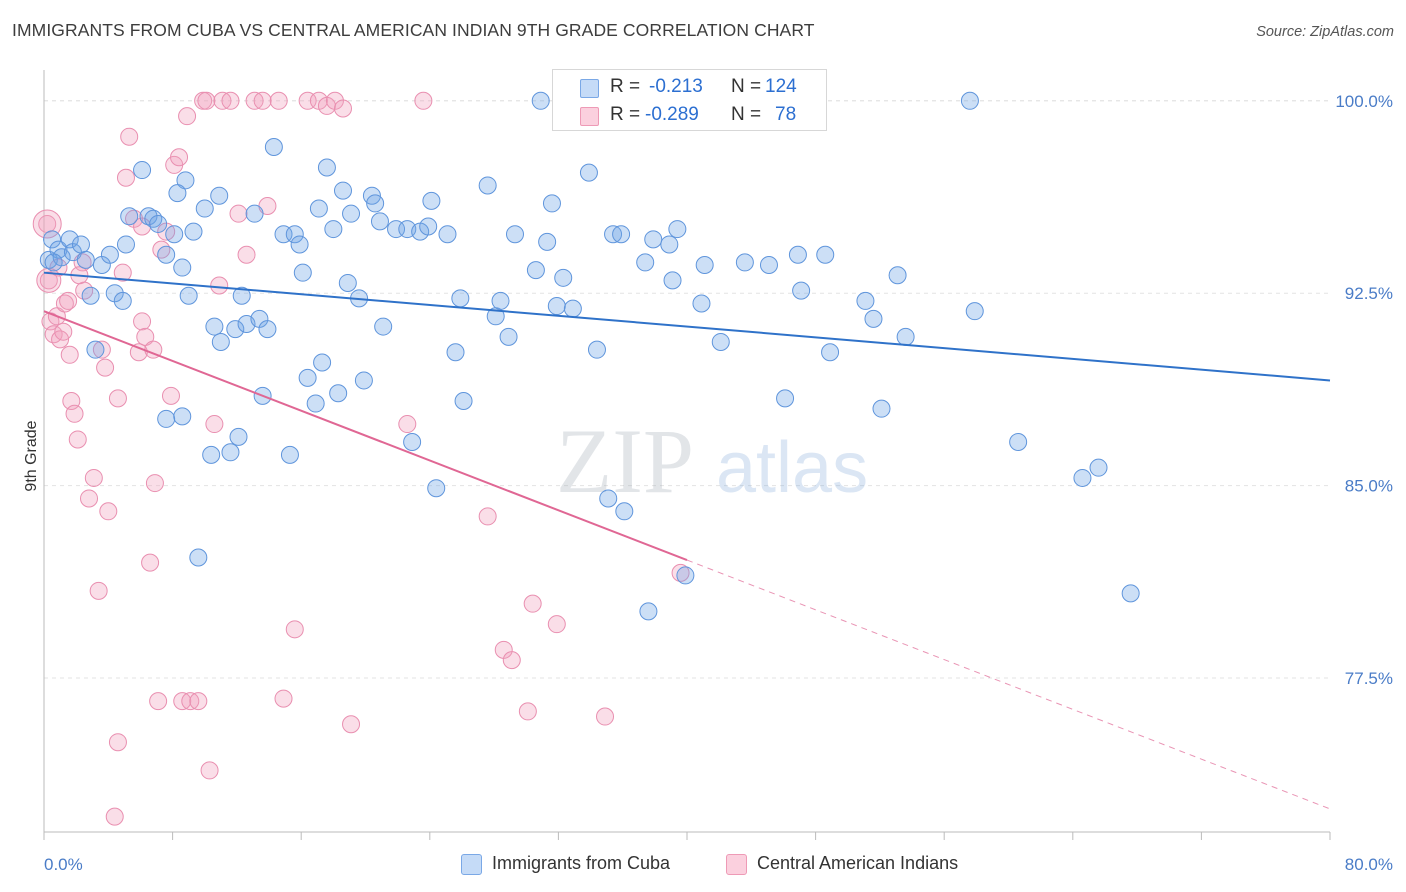 The image size is (1406, 892). I want to click on bottom-legend-label-cai: Central American Indians, so click(858, 863).